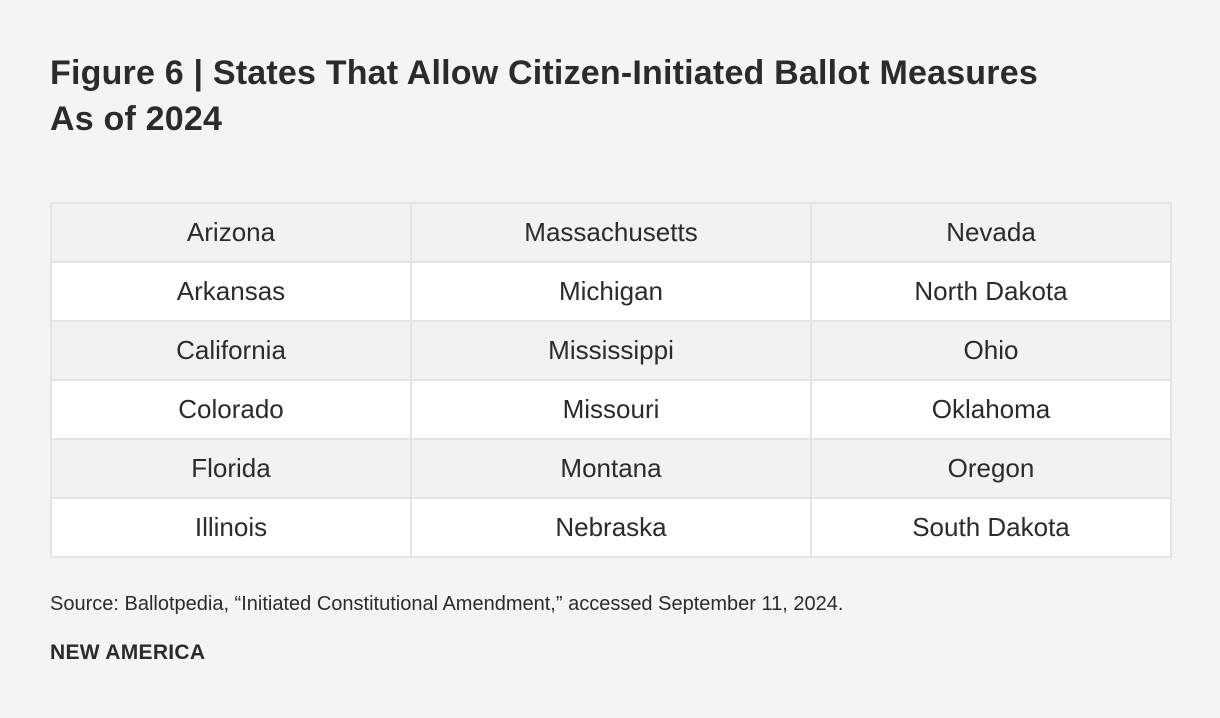  I want to click on table-cell: North Dakota, so click(991, 291).